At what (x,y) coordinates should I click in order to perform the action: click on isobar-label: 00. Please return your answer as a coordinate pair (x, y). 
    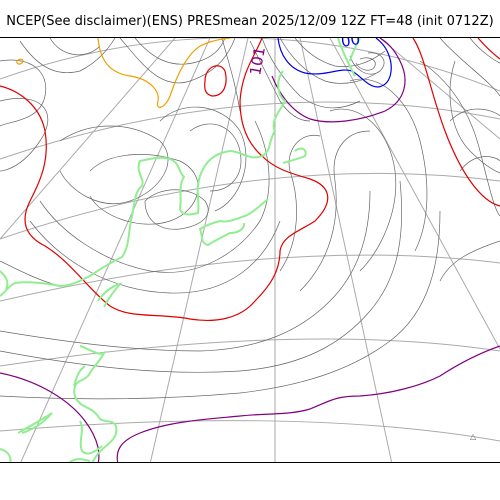
    Looking at the image, I should click on (351, 44).